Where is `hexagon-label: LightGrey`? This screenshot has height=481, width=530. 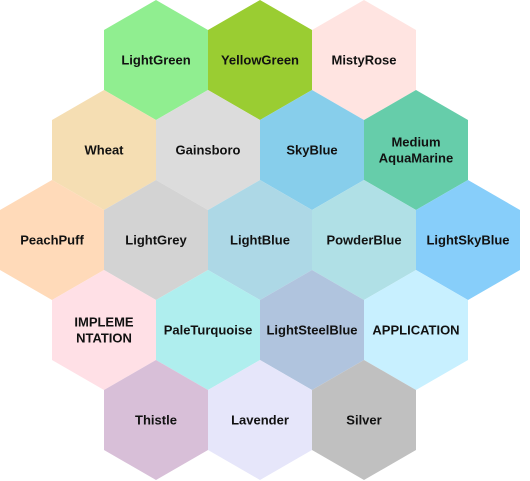 hexagon-label: LightGrey is located at coordinates (156, 240).